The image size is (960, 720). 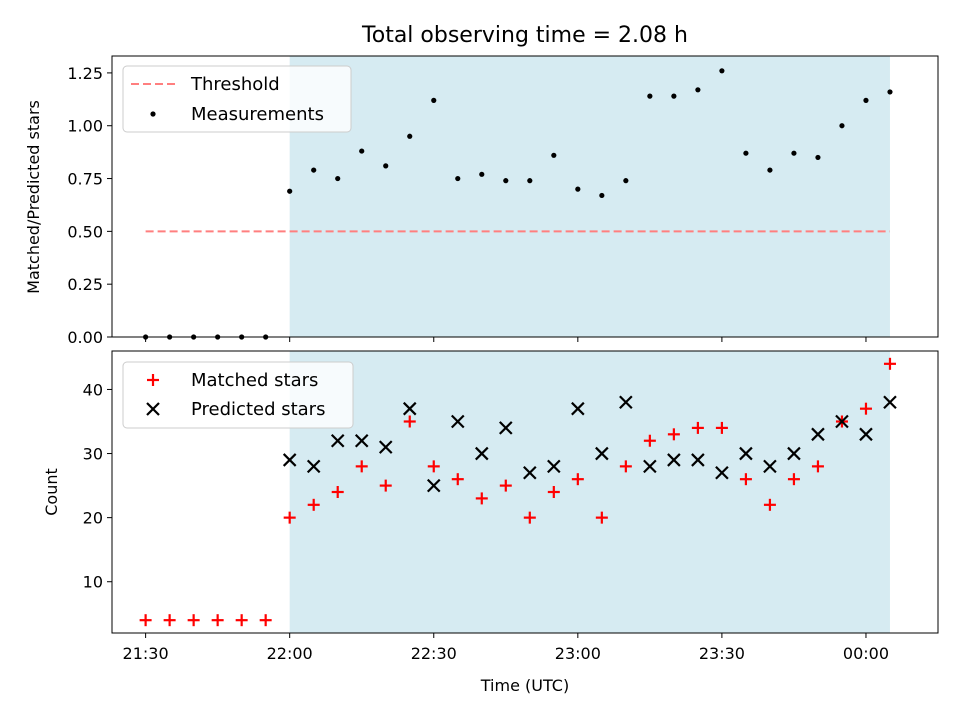 I want to click on top-y-tick-label: 0.50, so click(x=85, y=231).